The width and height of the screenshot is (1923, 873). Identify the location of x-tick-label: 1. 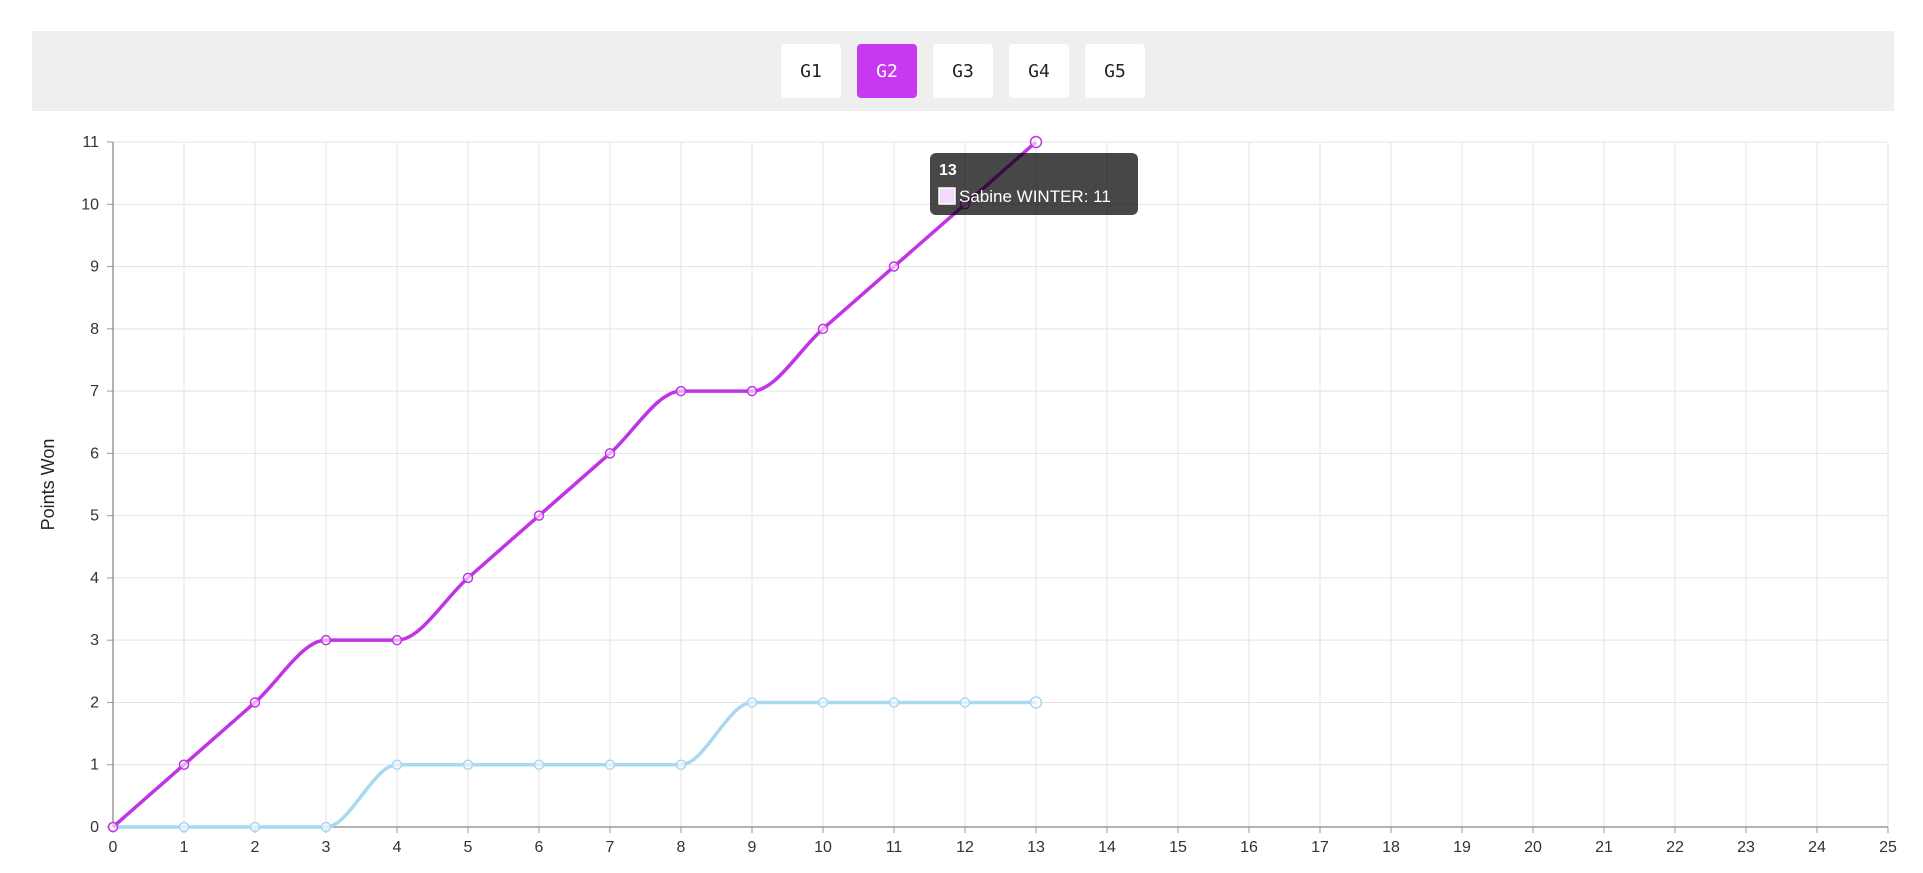
(184, 847).